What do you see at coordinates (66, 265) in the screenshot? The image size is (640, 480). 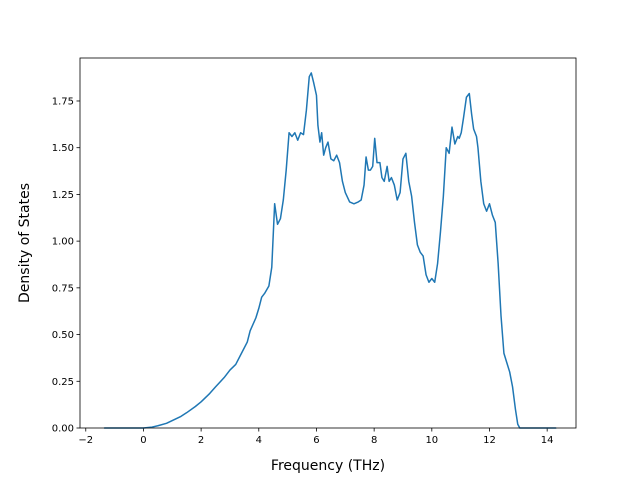 I see `y-axis-ticks: 0.00 0.25 0.50 0.75 1.00 1.25 1.50 1.75` at bounding box center [66, 265].